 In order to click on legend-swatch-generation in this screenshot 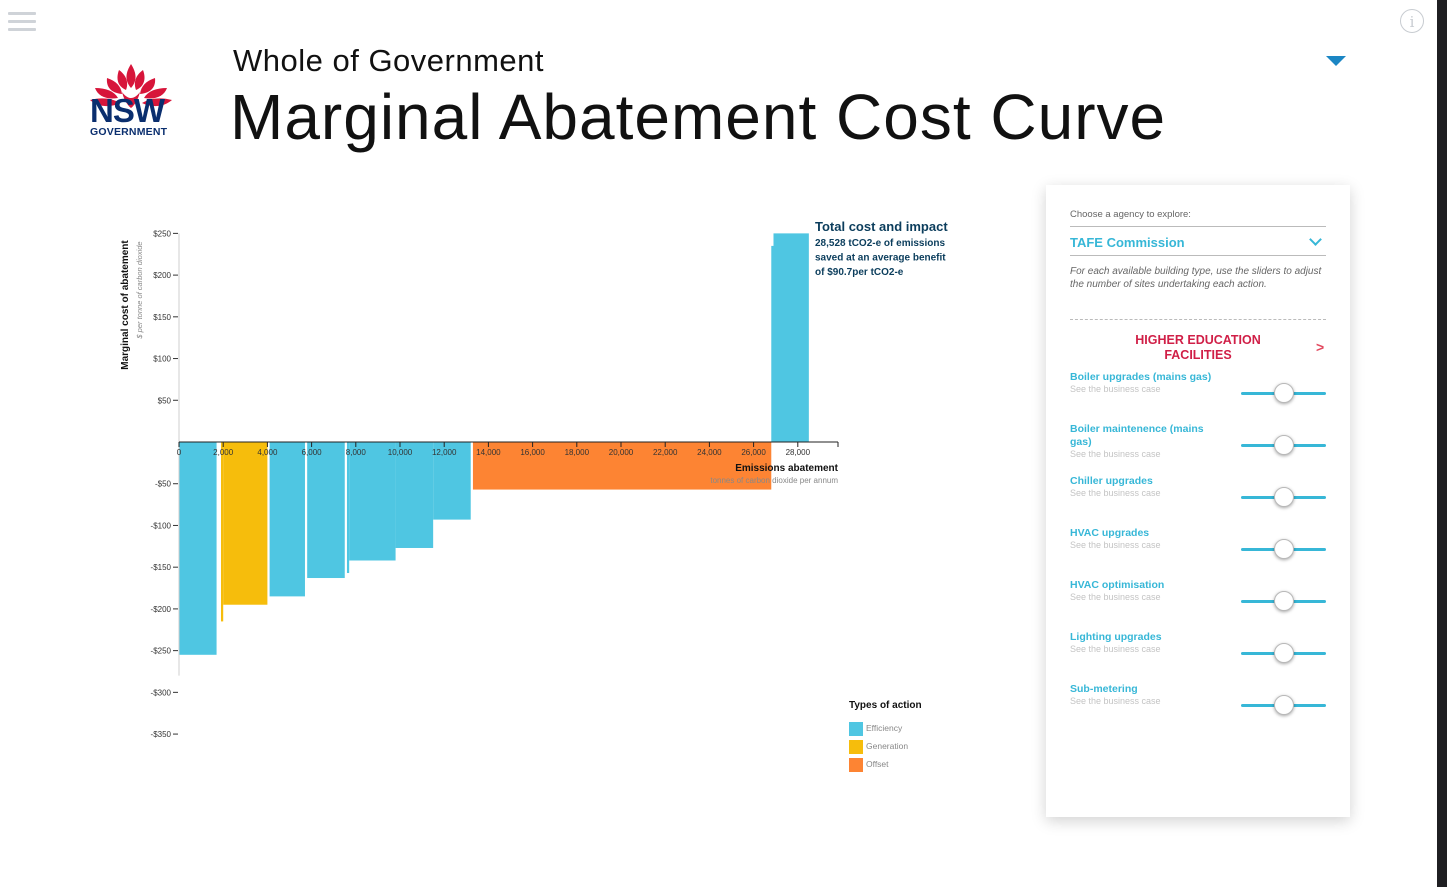, I will do `click(856, 747)`.